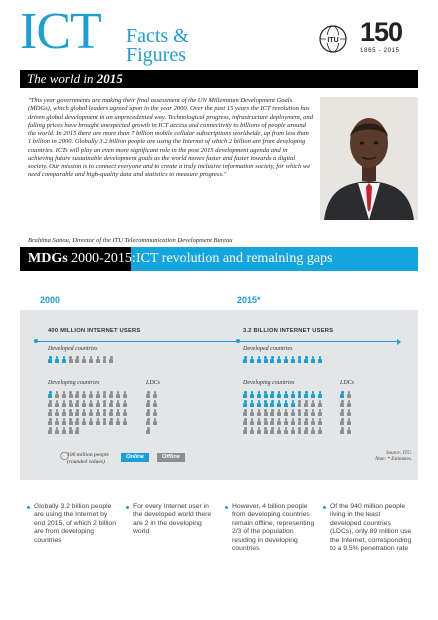 This screenshot has height=620, width=438. Describe the element at coordinates (399, 453) in the screenshot. I see `source-text: Source: ITU.` at that location.